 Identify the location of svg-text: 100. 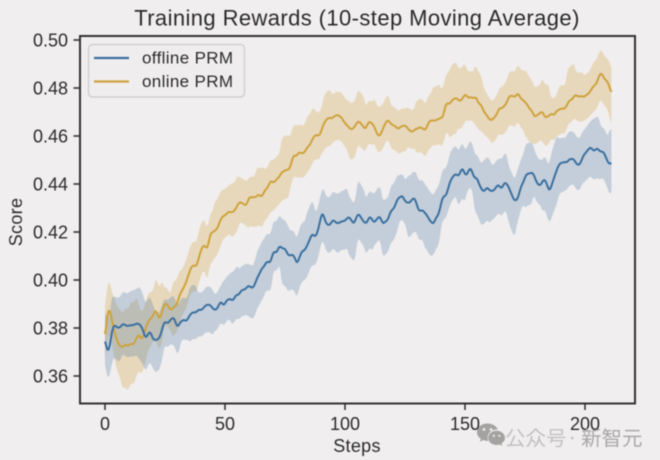
(345, 424).